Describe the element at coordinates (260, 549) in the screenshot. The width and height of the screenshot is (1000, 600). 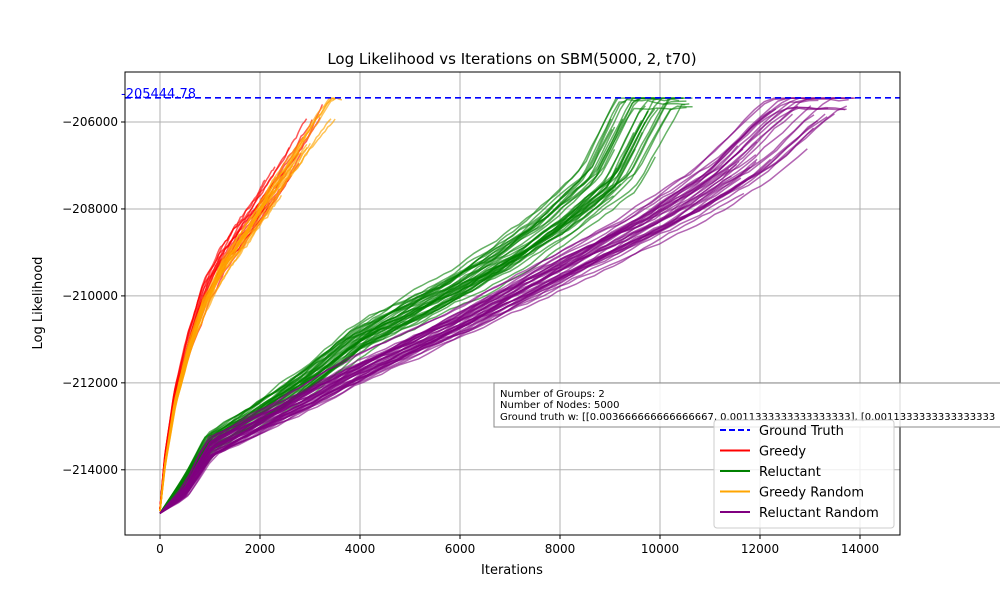
I see `x-tick-label: 2000` at that location.